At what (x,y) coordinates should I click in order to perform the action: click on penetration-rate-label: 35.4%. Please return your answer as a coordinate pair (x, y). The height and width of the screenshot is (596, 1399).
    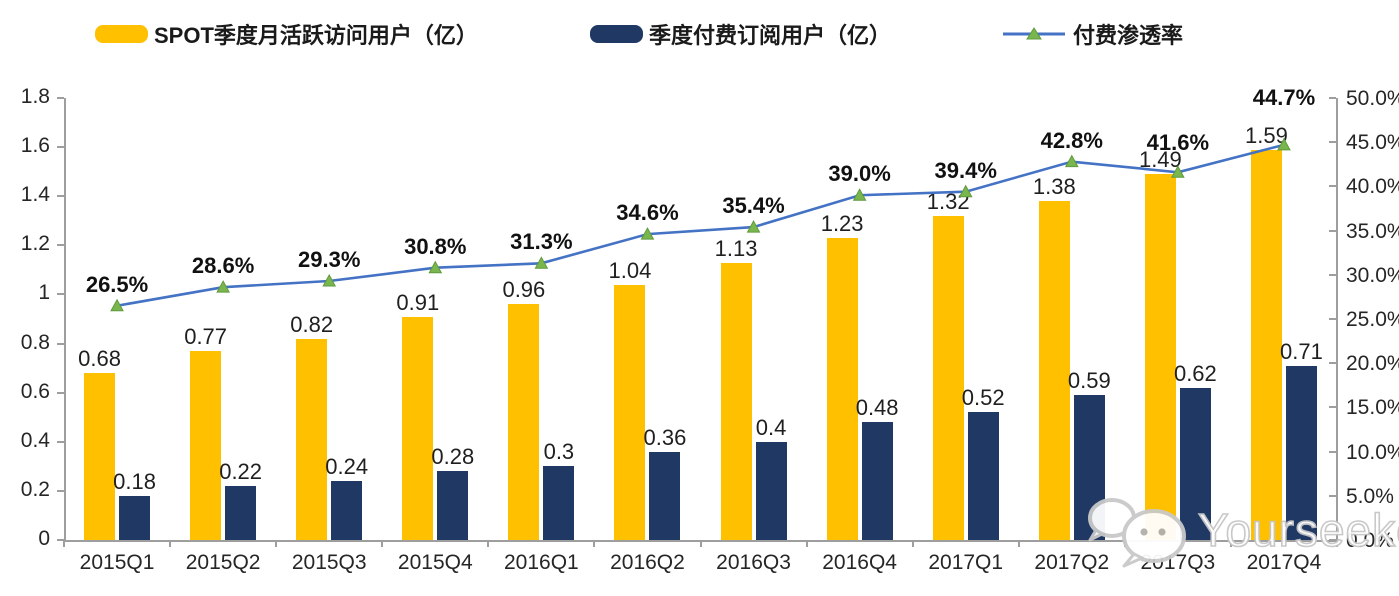
    Looking at the image, I should click on (753, 206).